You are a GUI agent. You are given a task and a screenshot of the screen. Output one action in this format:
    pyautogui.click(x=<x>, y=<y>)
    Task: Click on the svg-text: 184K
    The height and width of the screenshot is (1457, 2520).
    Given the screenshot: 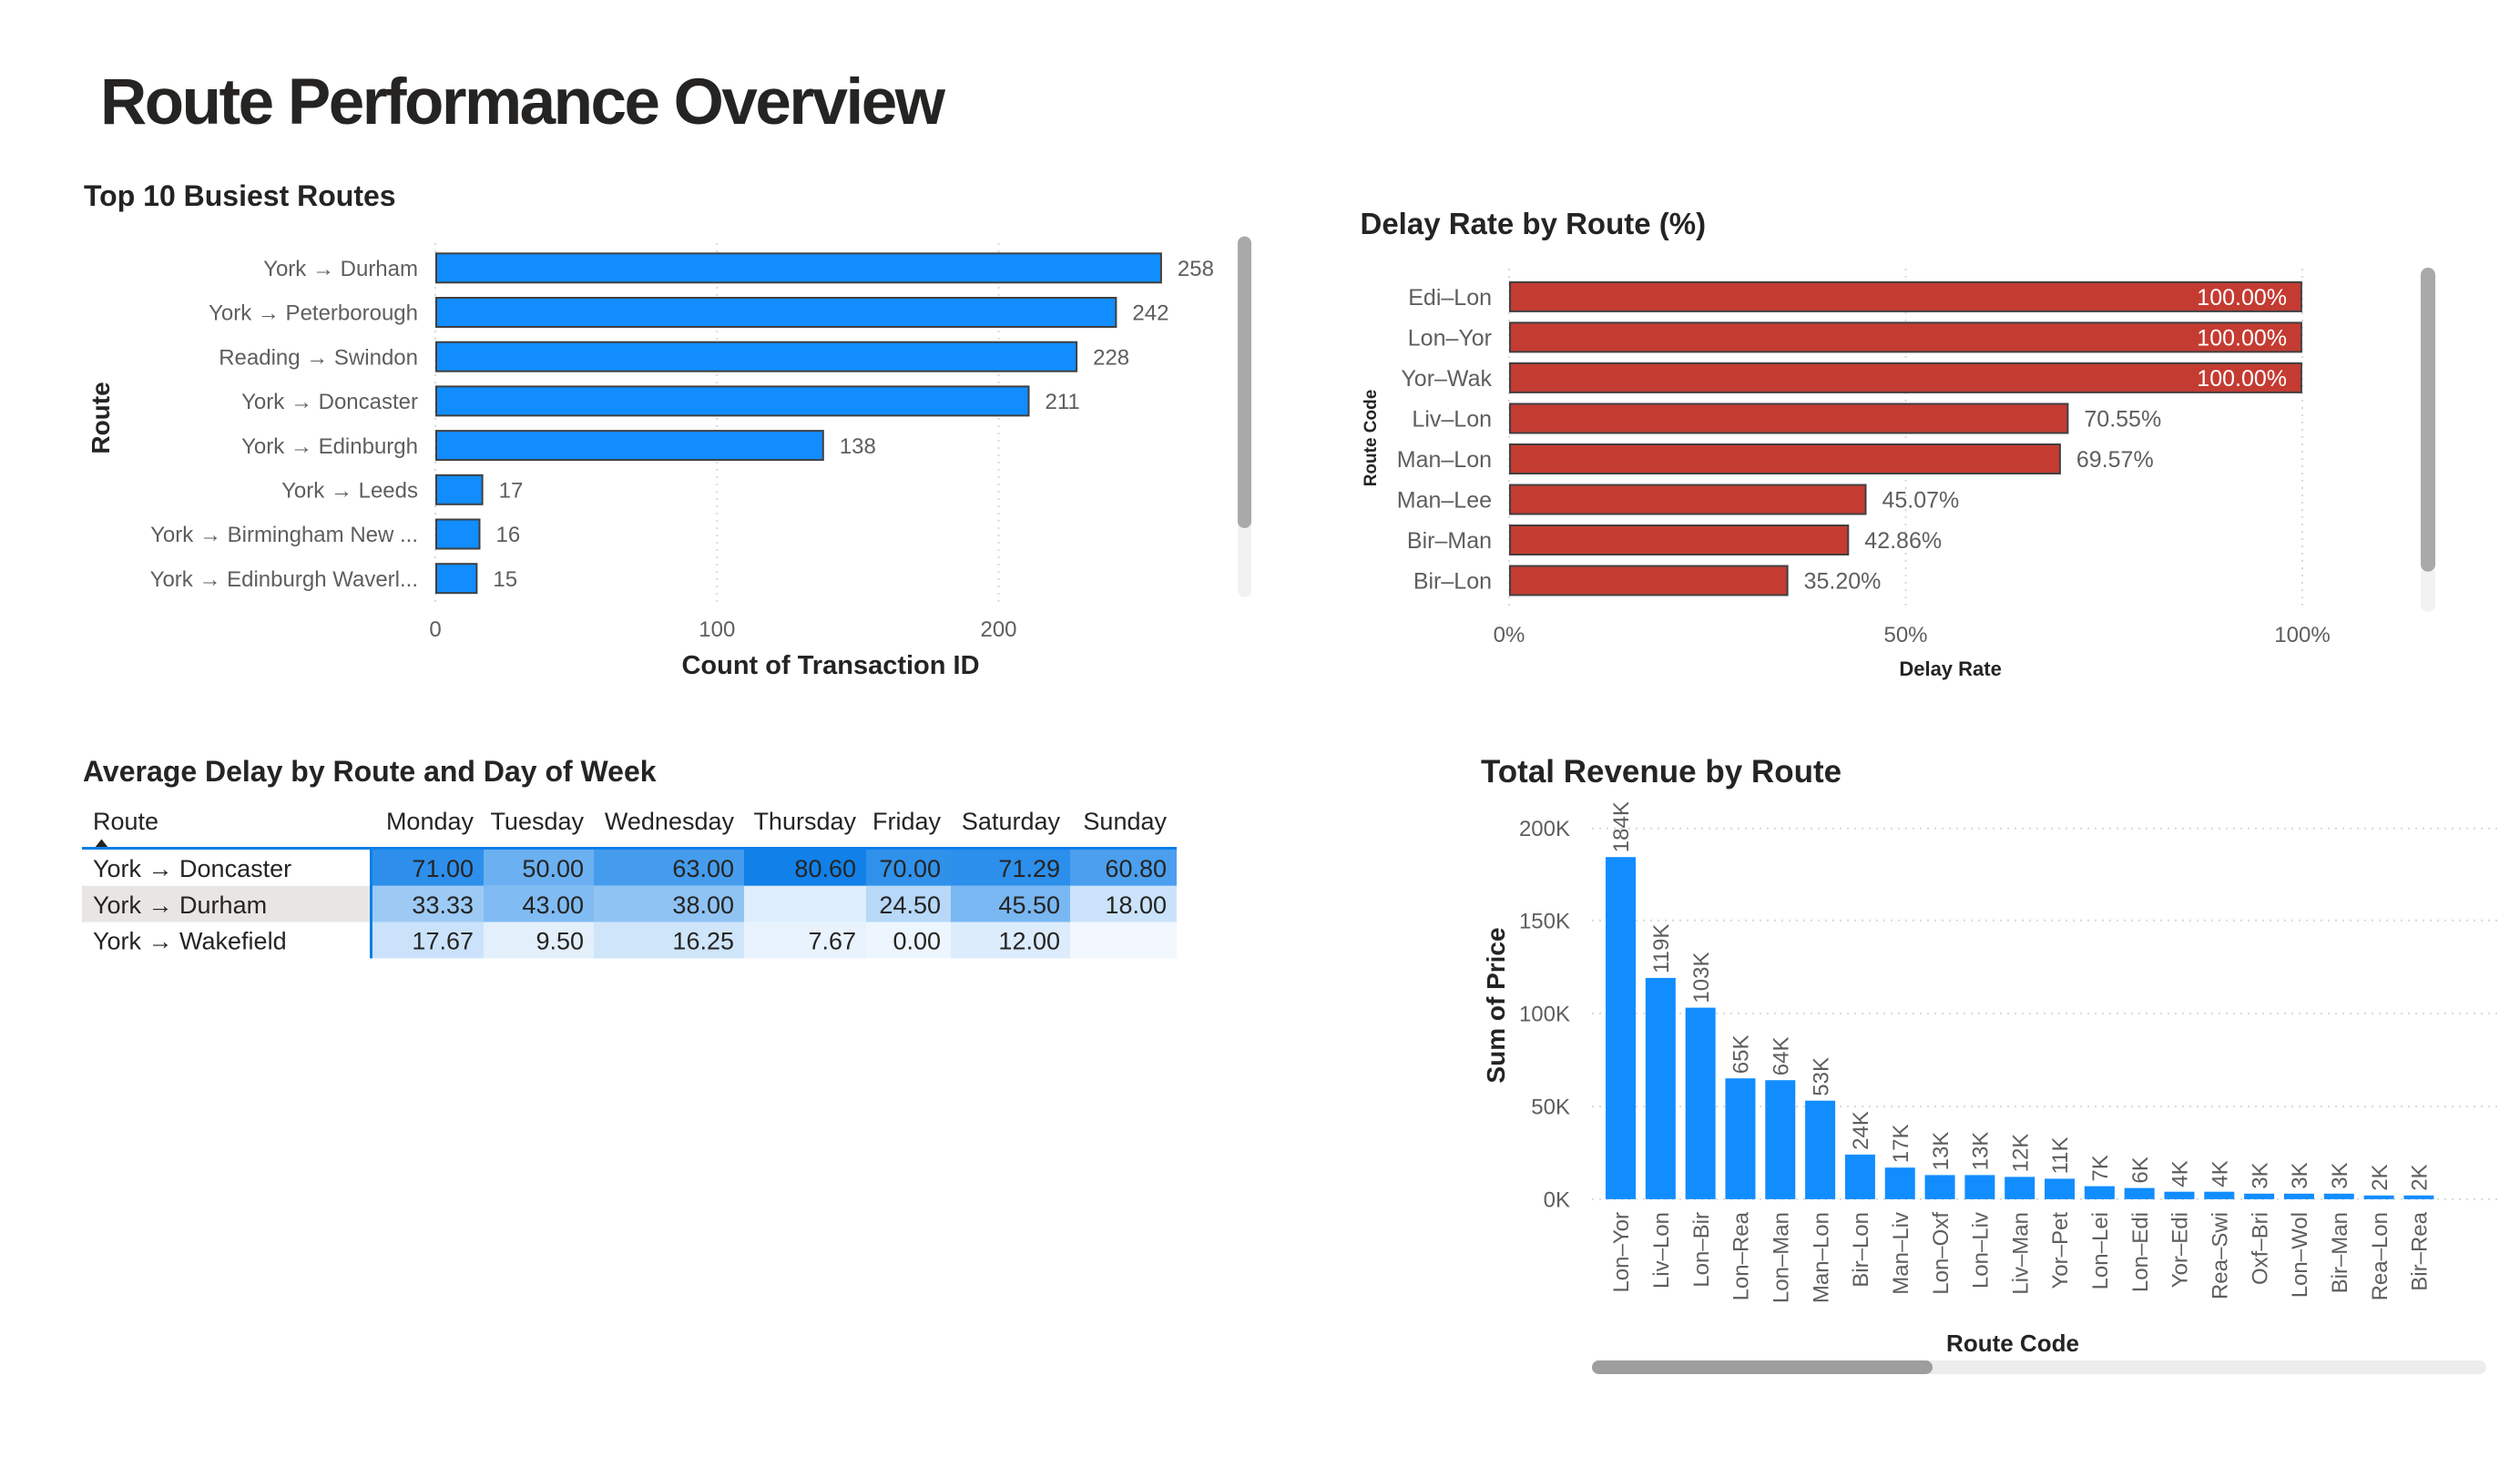 What is the action you would take?
    pyautogui.click(x=1621, y=826)
    